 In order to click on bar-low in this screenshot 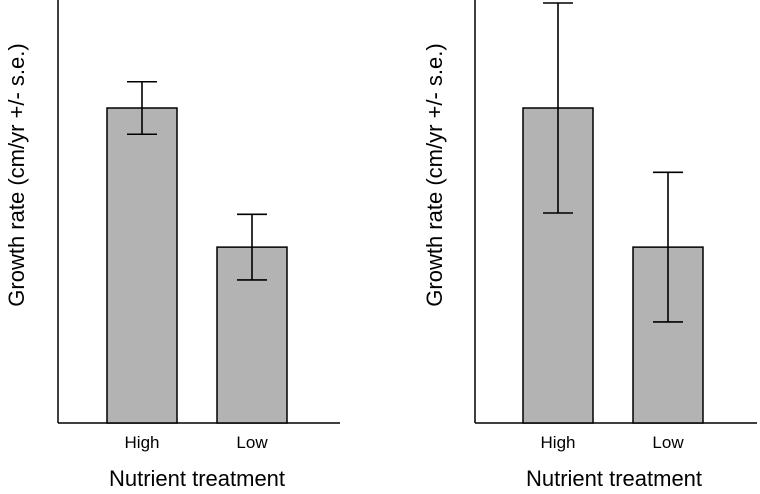, I will do `click(668, 335)`.